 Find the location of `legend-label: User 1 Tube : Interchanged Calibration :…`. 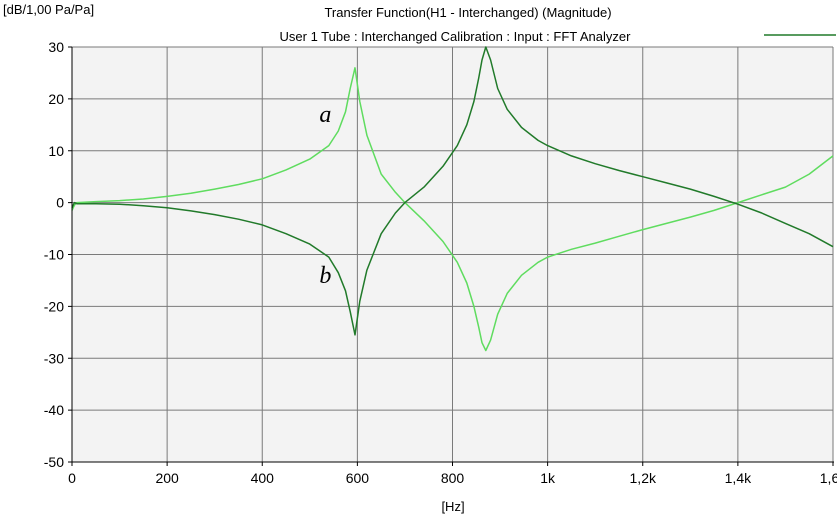

legend-label: User 1 Tube : Interchanged Calibration :… is located at coordinates (456, 36).